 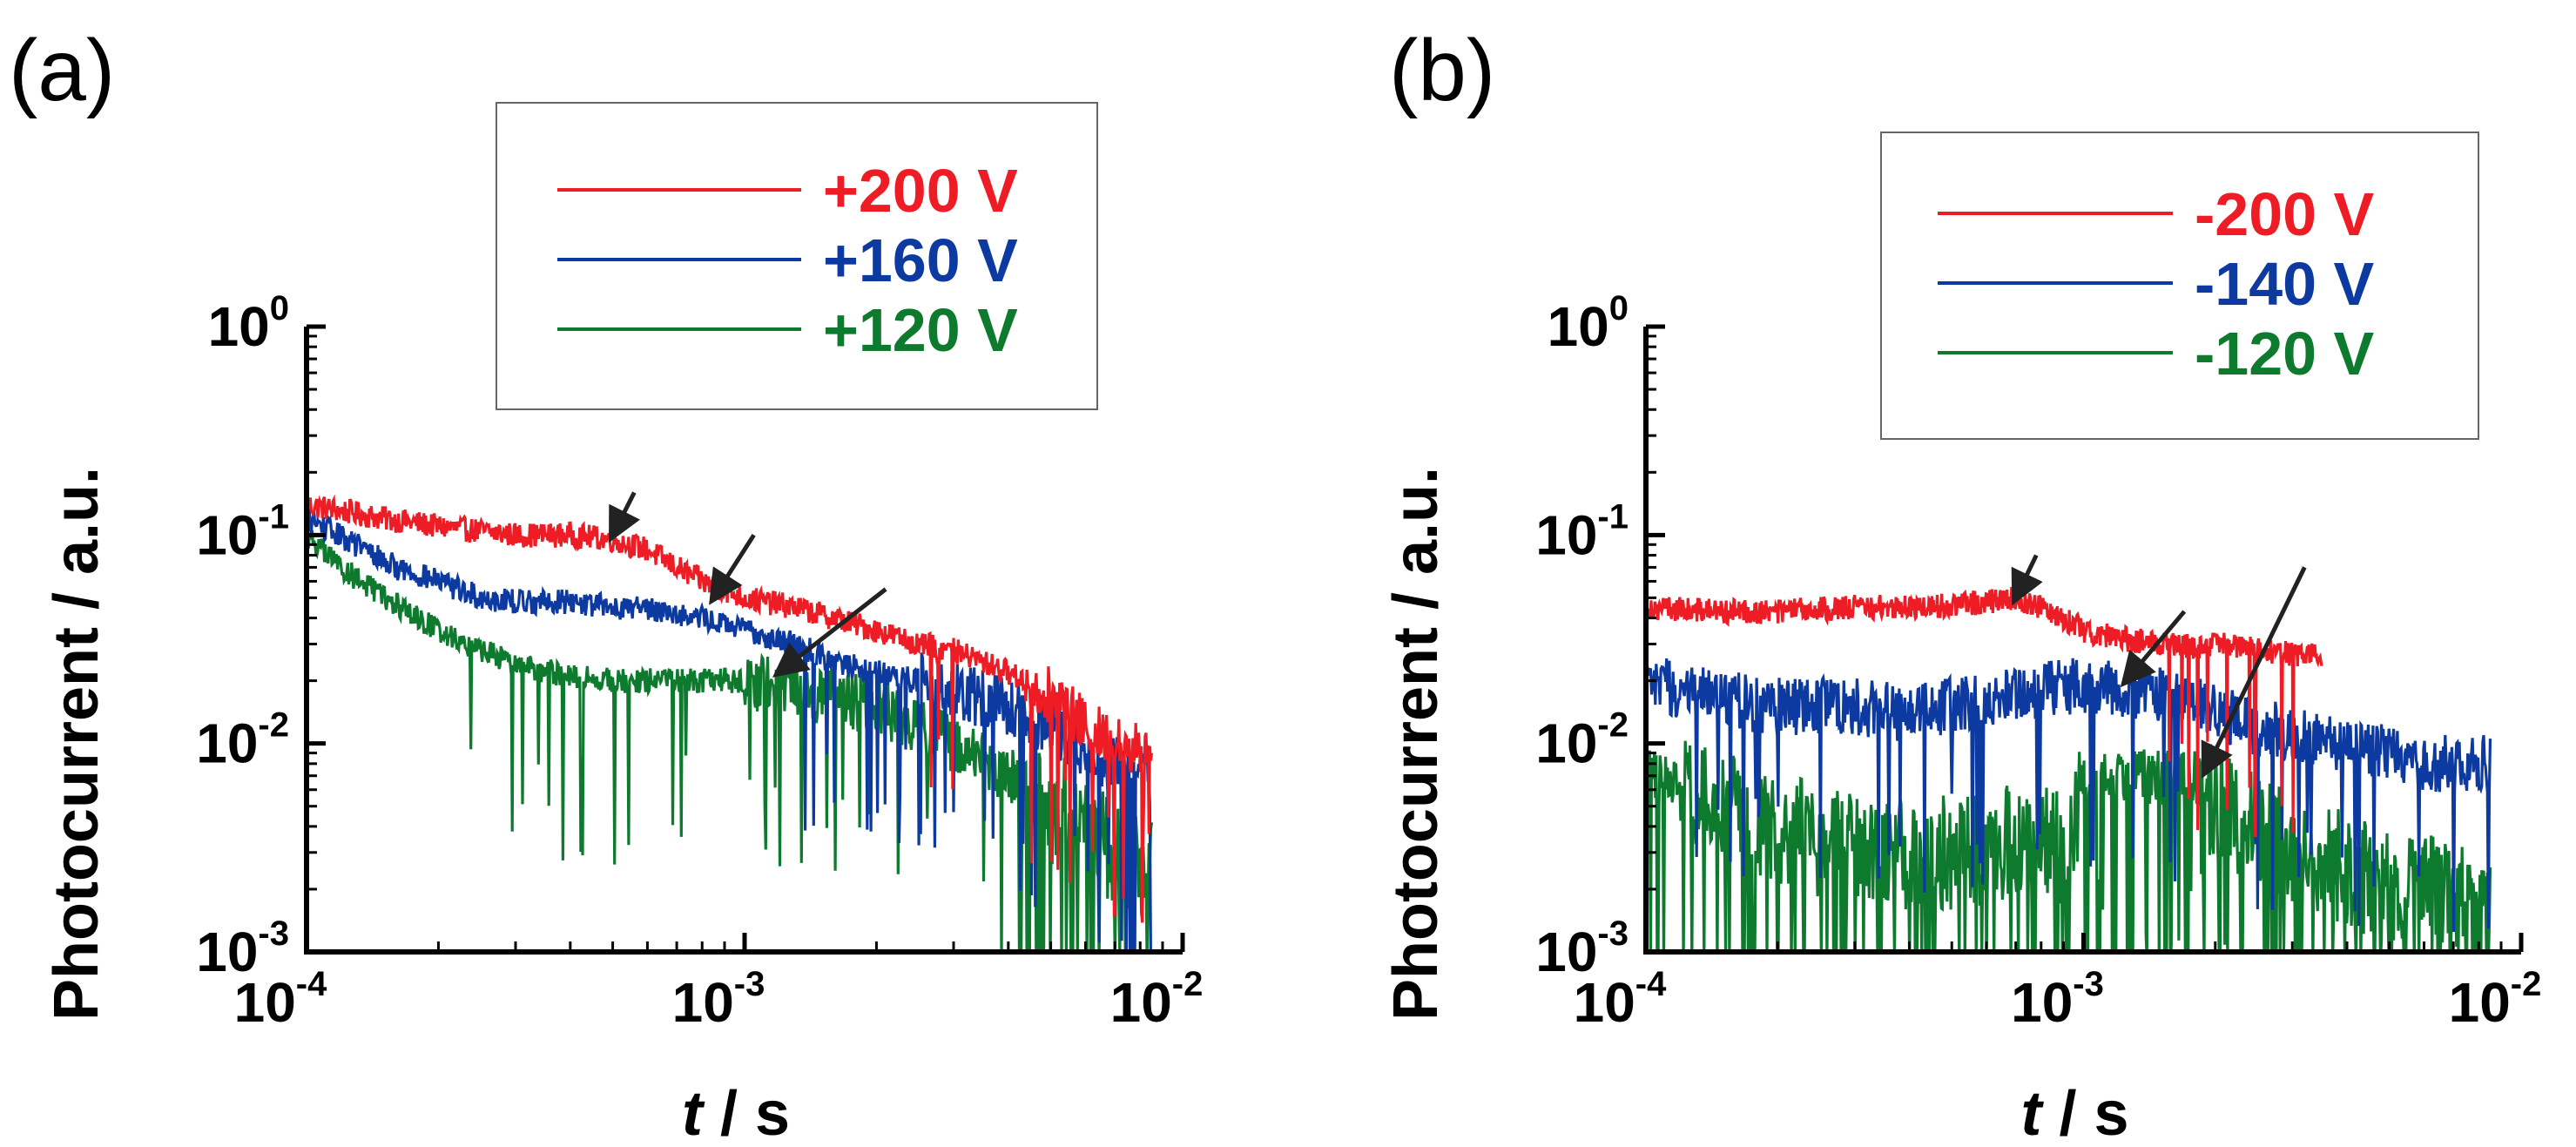 What do you see at coordinates (921, 330) in the screenshot?
I see `legend-label: +120 V` at bounding box center [921, 330].